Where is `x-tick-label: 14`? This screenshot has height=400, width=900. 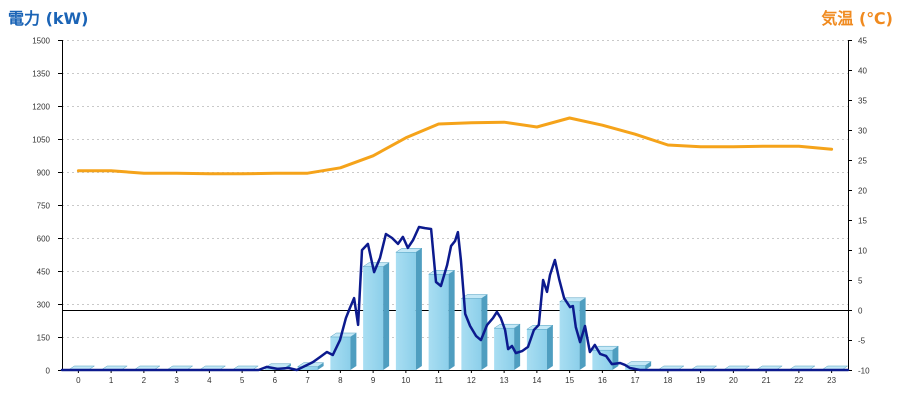
x-tick-label: 14 is located at coordinates (536, 380).